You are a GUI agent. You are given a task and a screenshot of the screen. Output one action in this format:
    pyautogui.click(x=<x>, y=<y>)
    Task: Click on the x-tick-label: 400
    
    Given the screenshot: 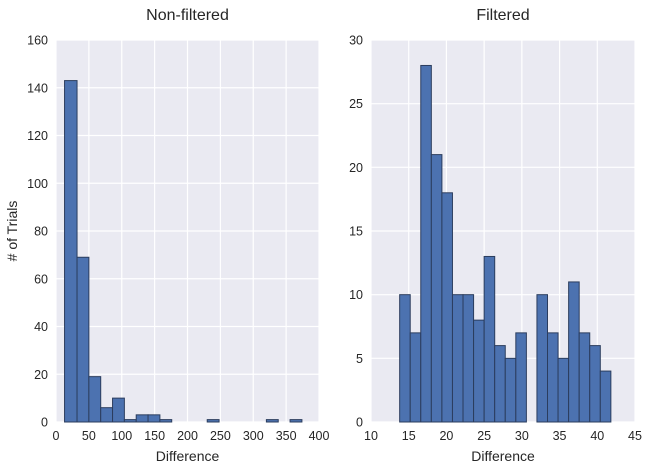 What is the action you would take?
    pyautogui.click(x=319, y=436)
    